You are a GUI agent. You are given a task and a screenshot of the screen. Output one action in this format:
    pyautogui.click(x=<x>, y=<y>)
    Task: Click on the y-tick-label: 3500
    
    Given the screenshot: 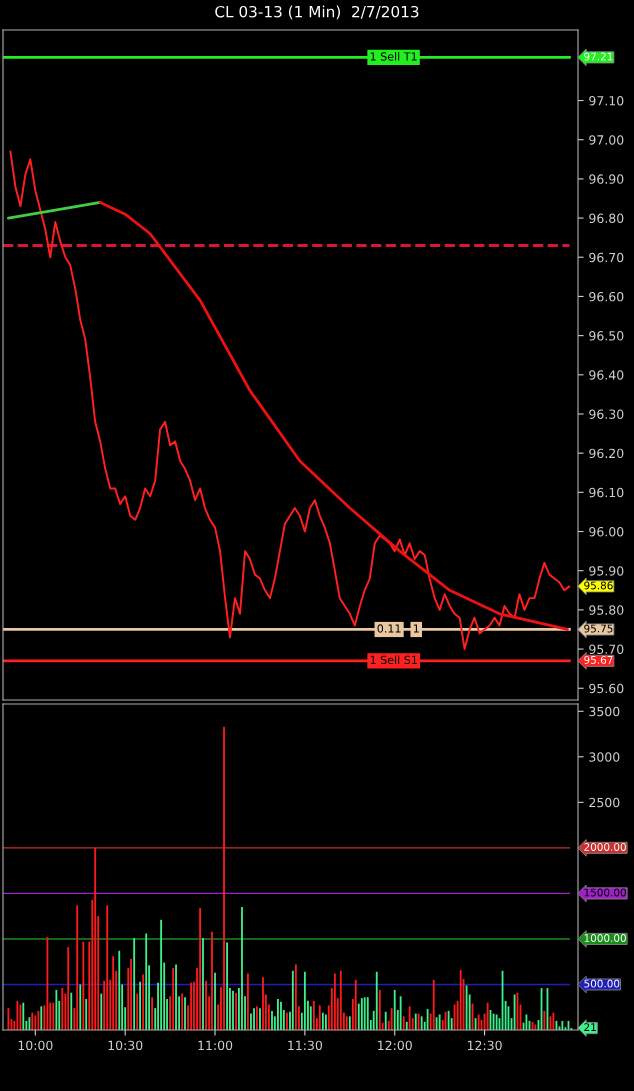 What is the action you would take?
    pyautogui.click(x=604, y=711)
    